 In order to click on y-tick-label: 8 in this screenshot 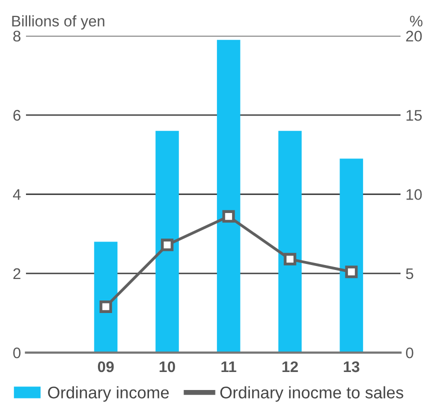, I will do `click(16, 36)`.